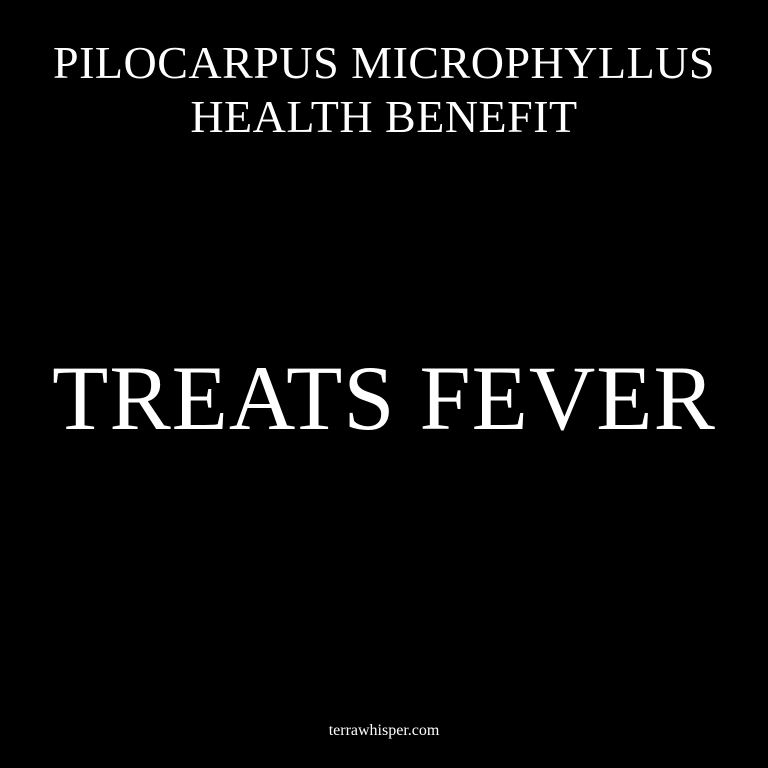 The height and width of the screenshot is (768, 768). Describe the element at coordinates (384, 730) in the screenshot. I see `site-credit: terrawhisper.com` at that location.